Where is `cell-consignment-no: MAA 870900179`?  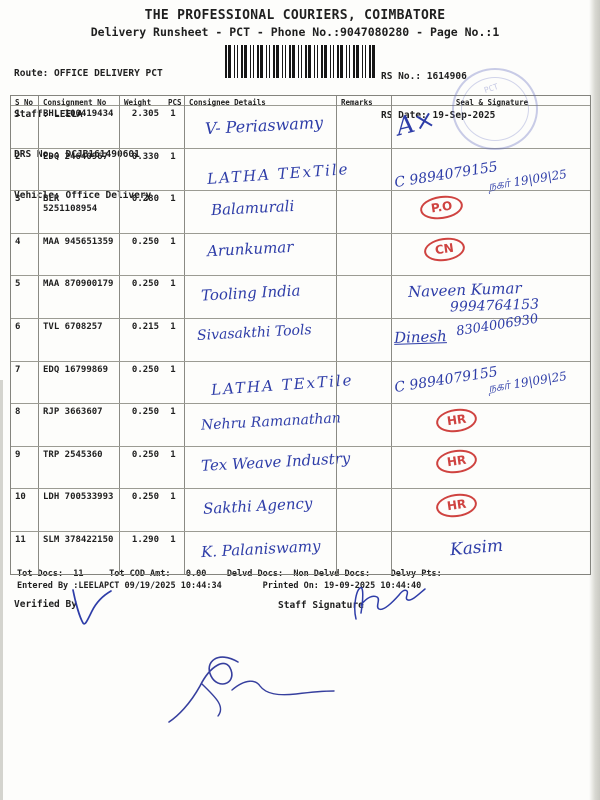
cell-consignment-no: MAA 870900179 is located at coordinates (78, 297).